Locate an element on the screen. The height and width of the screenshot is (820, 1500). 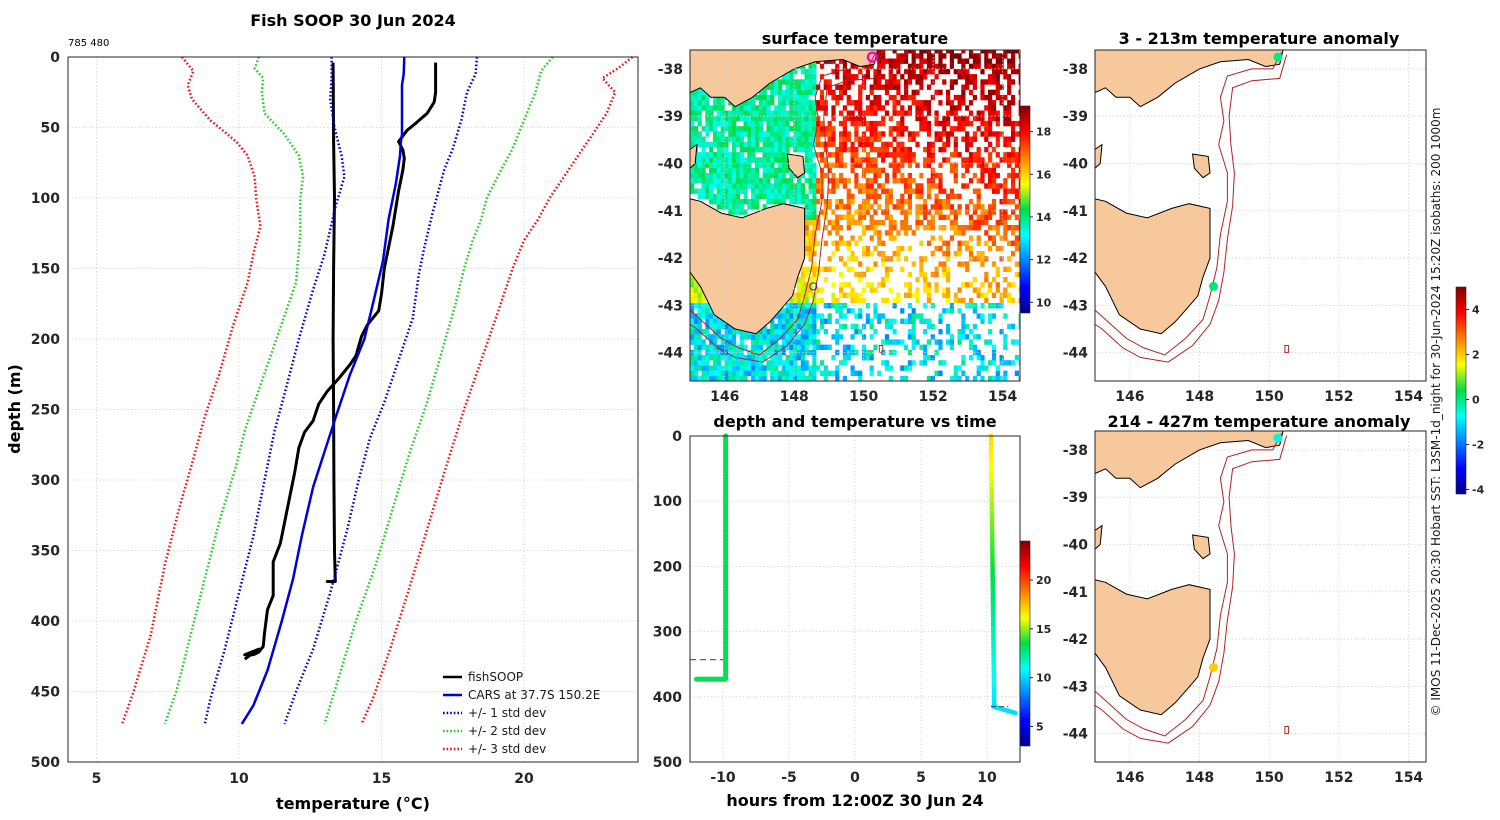
anomaly-deep-y-tick: -43 is located at coordinates (1075, 687).